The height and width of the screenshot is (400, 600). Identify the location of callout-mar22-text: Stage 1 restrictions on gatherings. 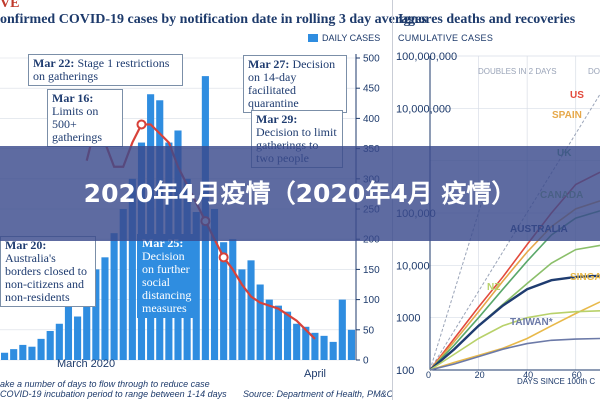
(101, 69).